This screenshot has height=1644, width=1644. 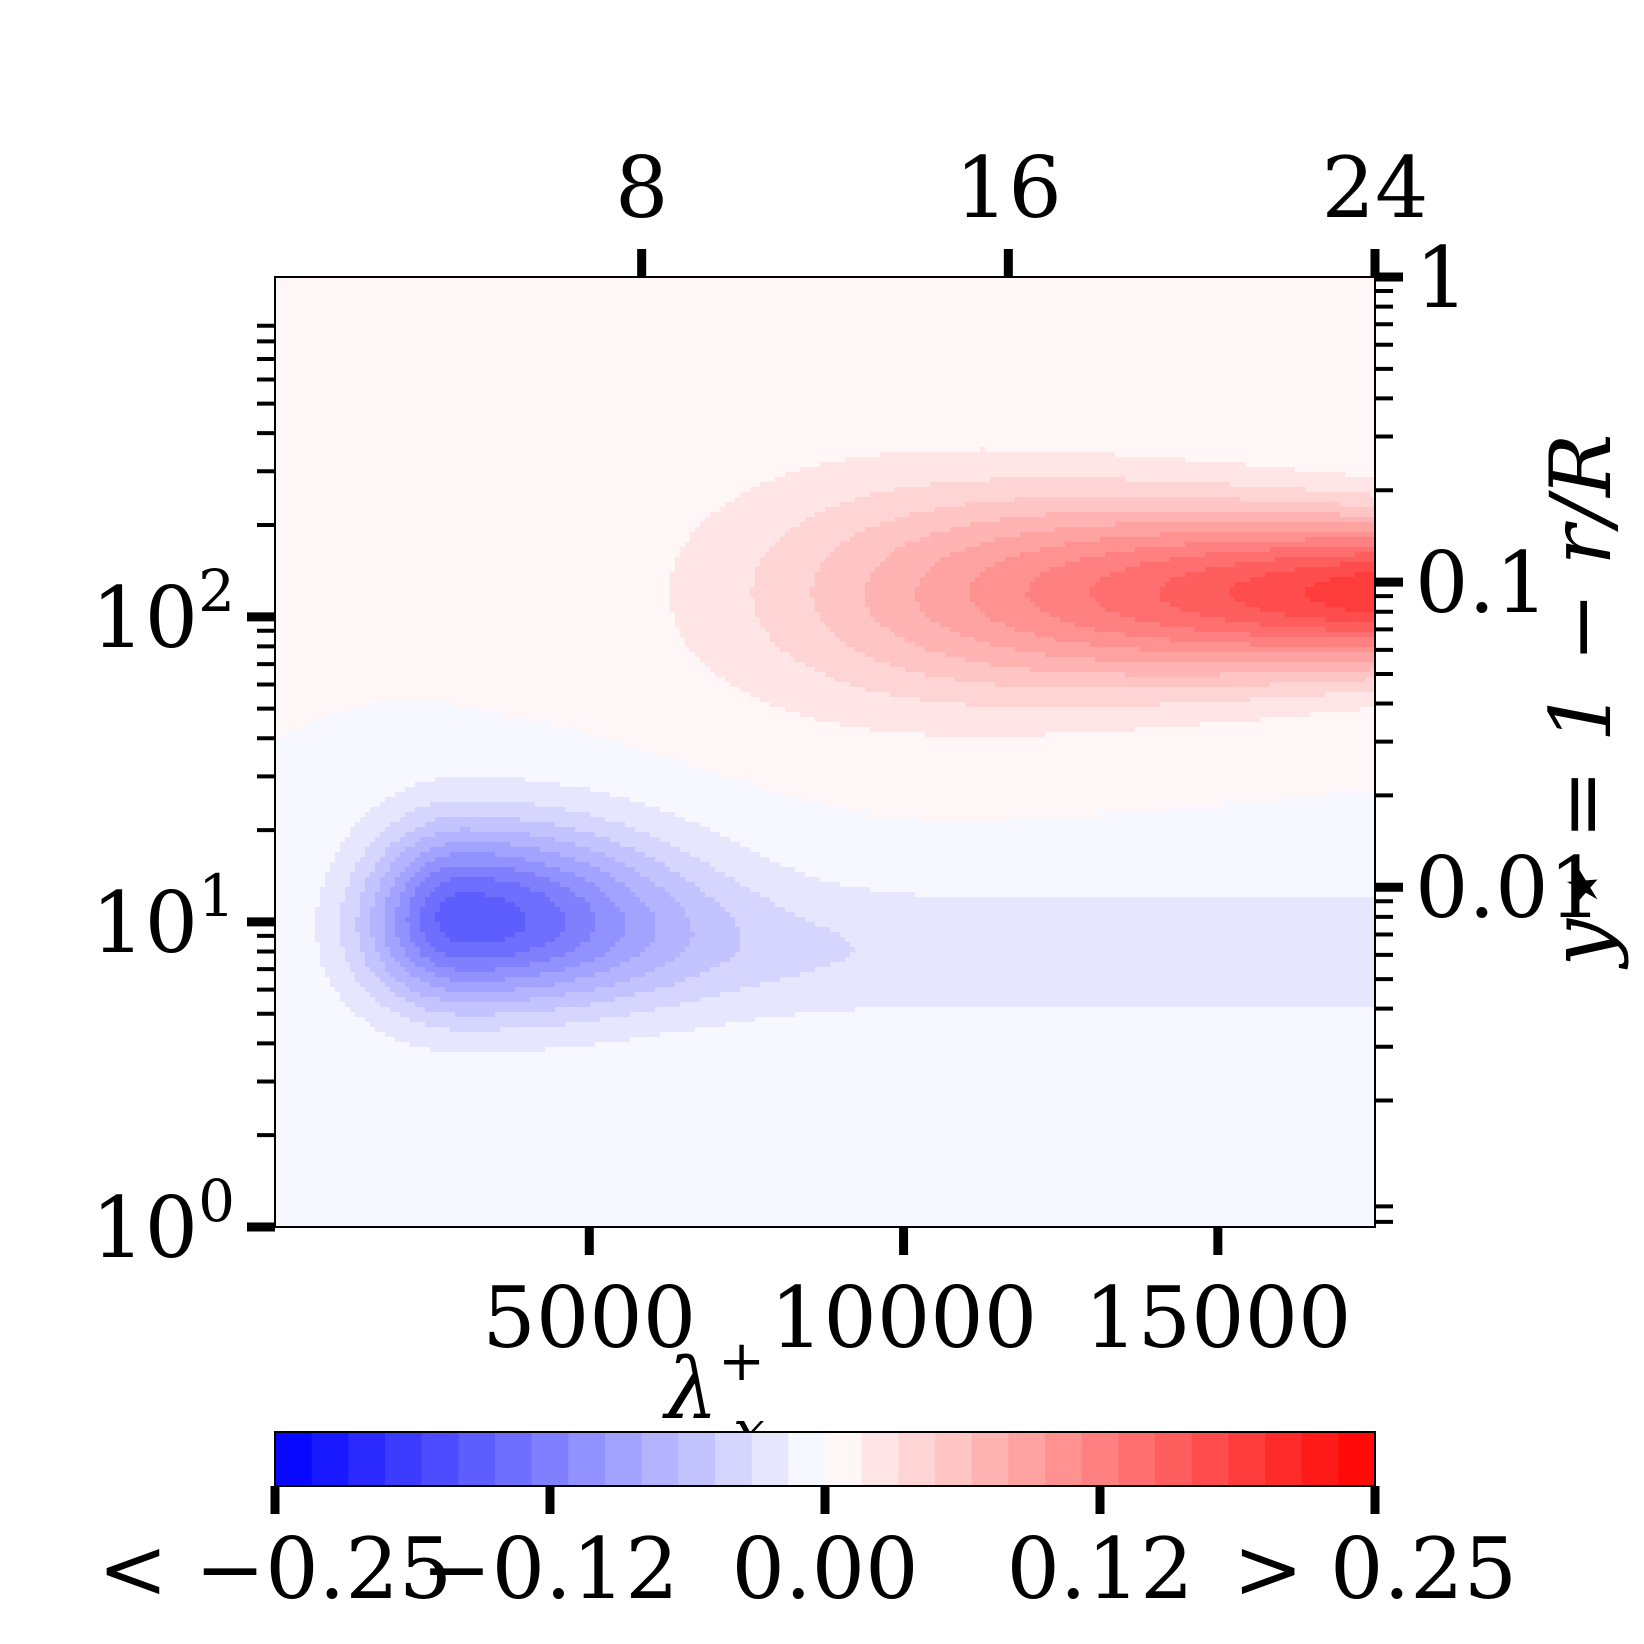 I want to click on y-tick-label: 101, so click(x=163, y=917).